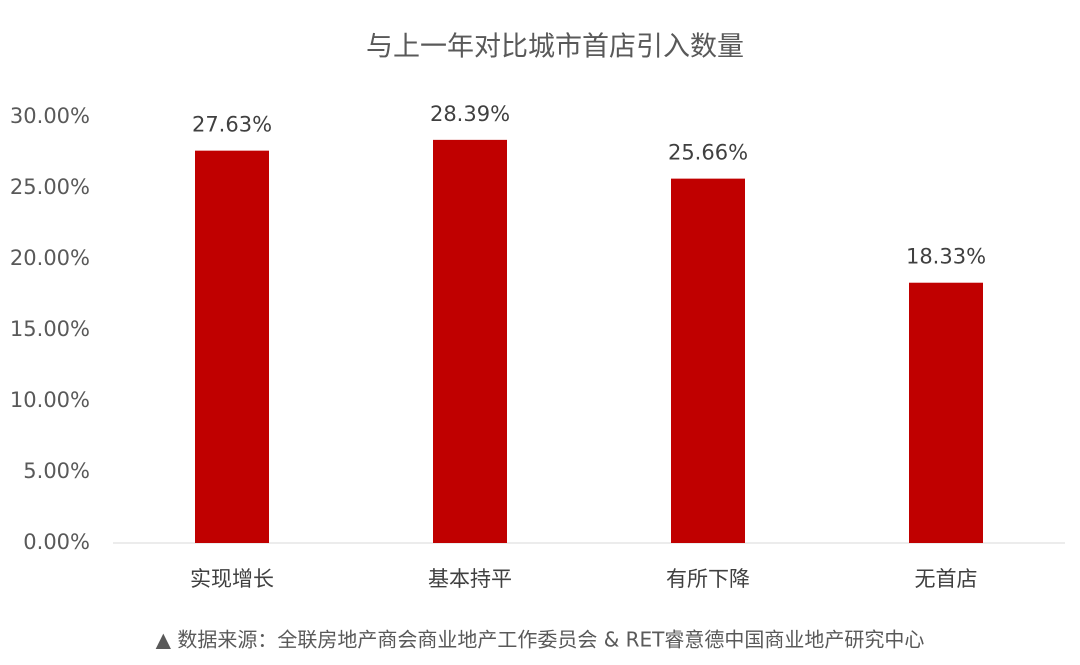 The width and height of the screenshot is (1080, 665). I want to click on value-label: 18.33%, so click(946, 257).